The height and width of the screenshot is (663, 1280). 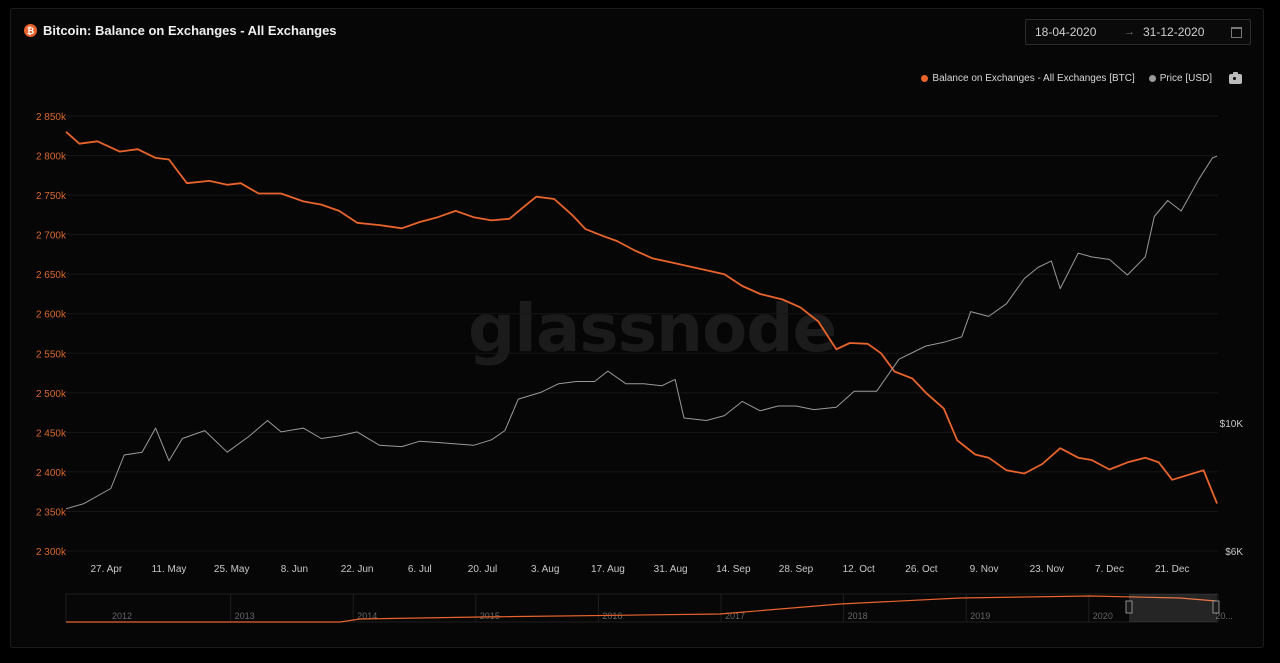 I want to click on x-axis-tick-label: 22. Jun, so click(x=357, y=569).